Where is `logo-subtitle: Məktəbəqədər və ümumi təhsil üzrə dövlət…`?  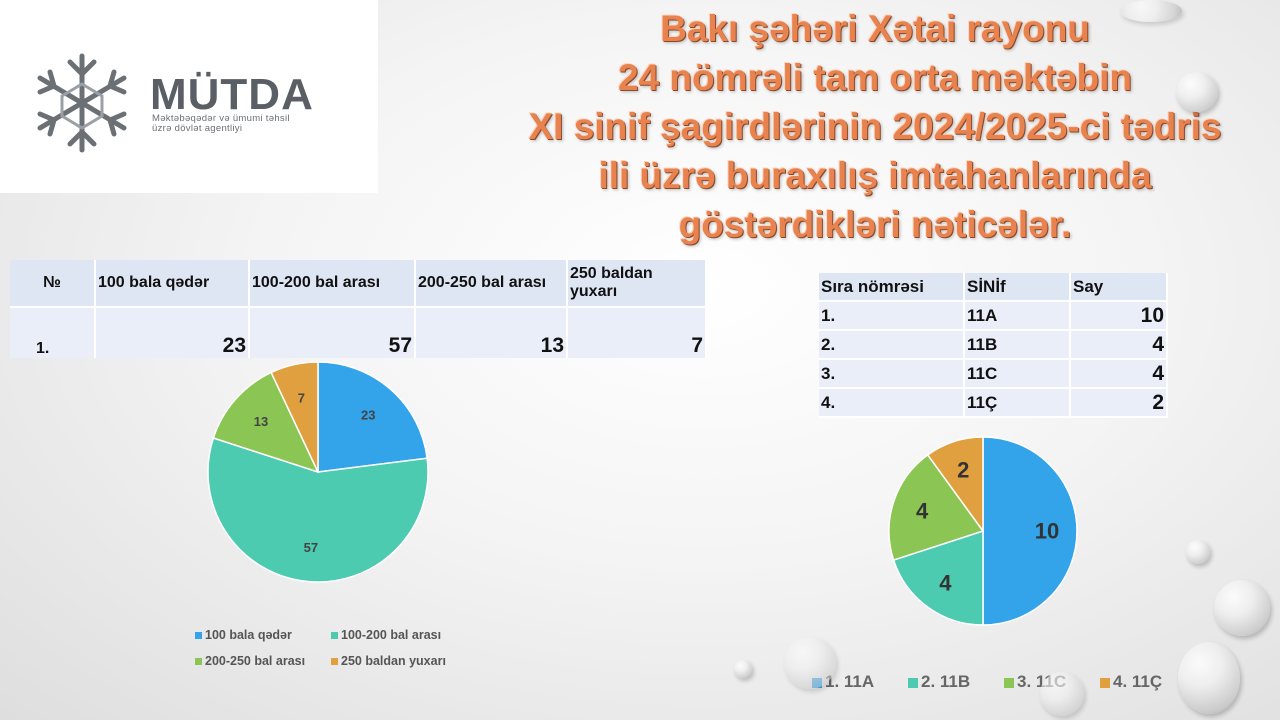 logo-subtitle: Məktəbəqədər və ümumi təhsil üzrə dövlət… is located at coordinates (221, 124).